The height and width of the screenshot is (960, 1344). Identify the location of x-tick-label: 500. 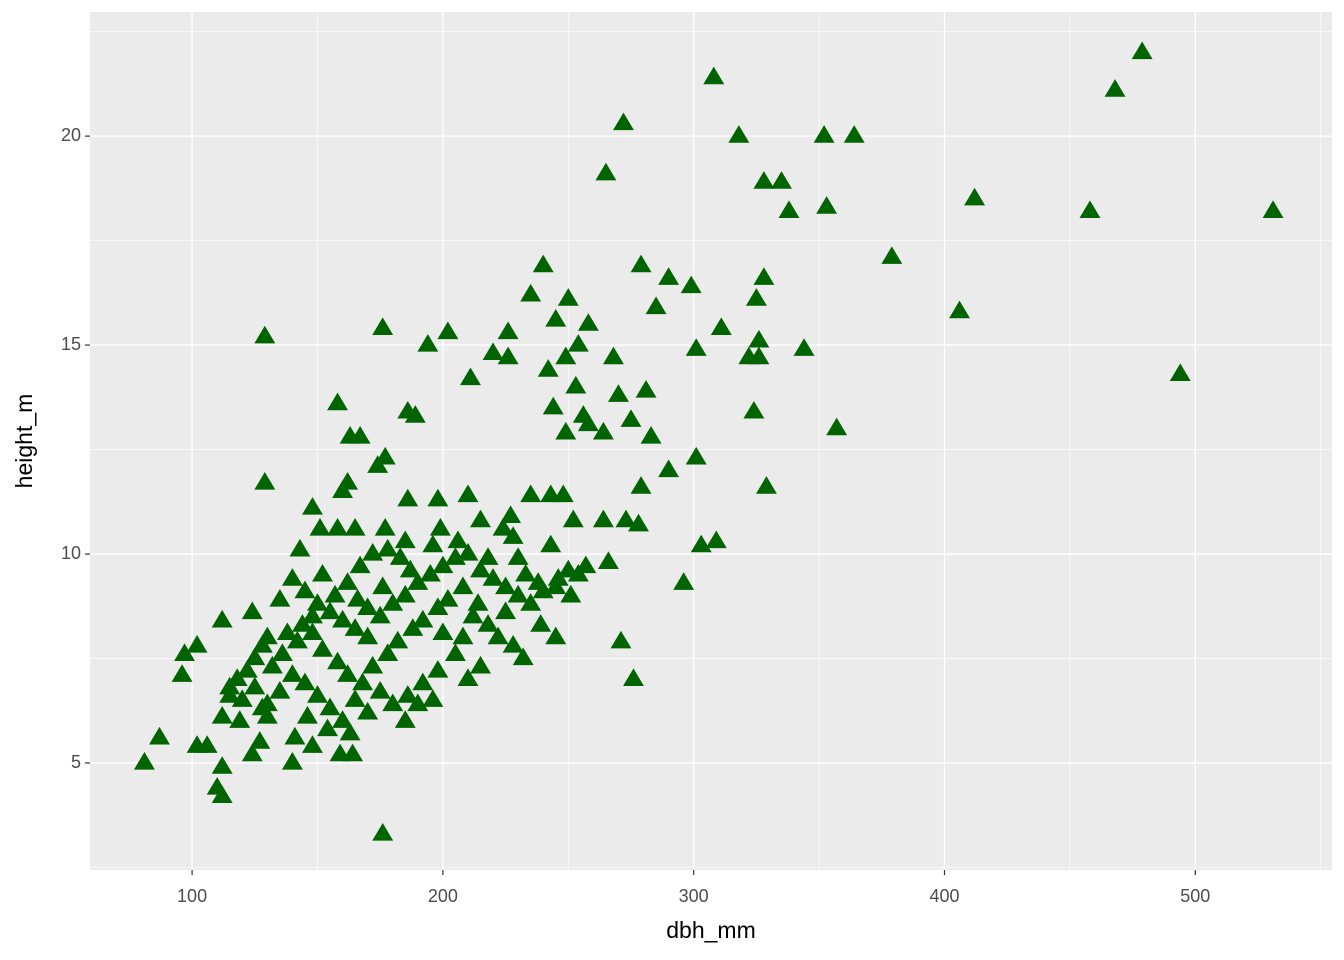
(1195, 896).